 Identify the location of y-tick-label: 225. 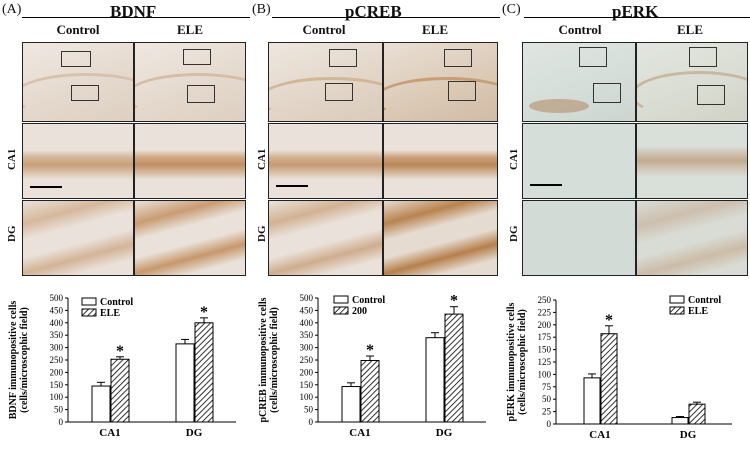
(545, 312).